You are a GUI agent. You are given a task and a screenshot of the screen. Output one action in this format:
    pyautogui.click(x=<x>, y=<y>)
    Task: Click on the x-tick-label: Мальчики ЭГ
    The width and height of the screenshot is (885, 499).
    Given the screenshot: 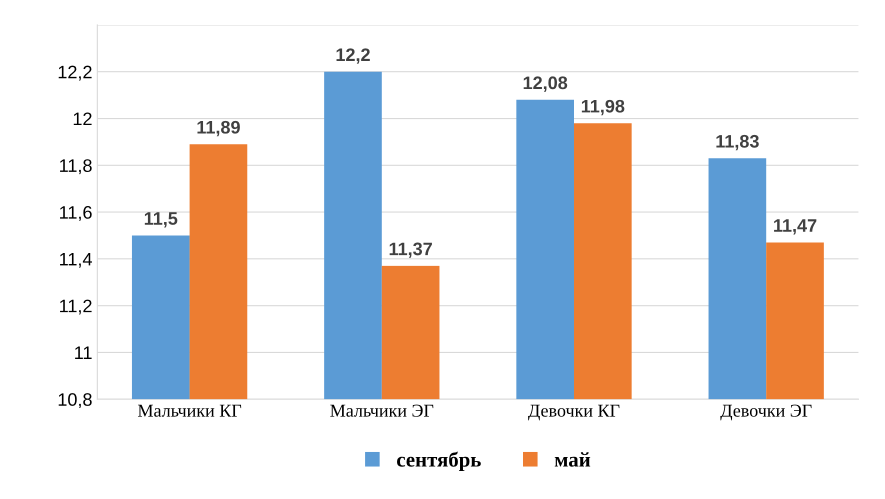 What is the action you would take?
    pyautogui.click(x=382, y=410)
    